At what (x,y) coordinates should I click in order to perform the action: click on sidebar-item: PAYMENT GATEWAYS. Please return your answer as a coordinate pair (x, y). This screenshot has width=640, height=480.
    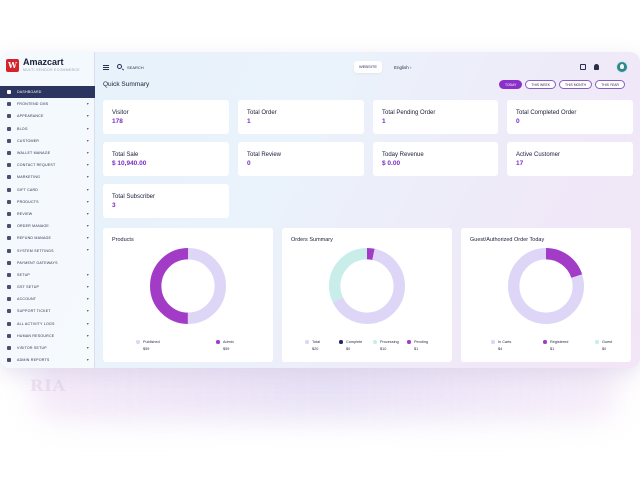
    Looking at the image, I should click on (47, 263).